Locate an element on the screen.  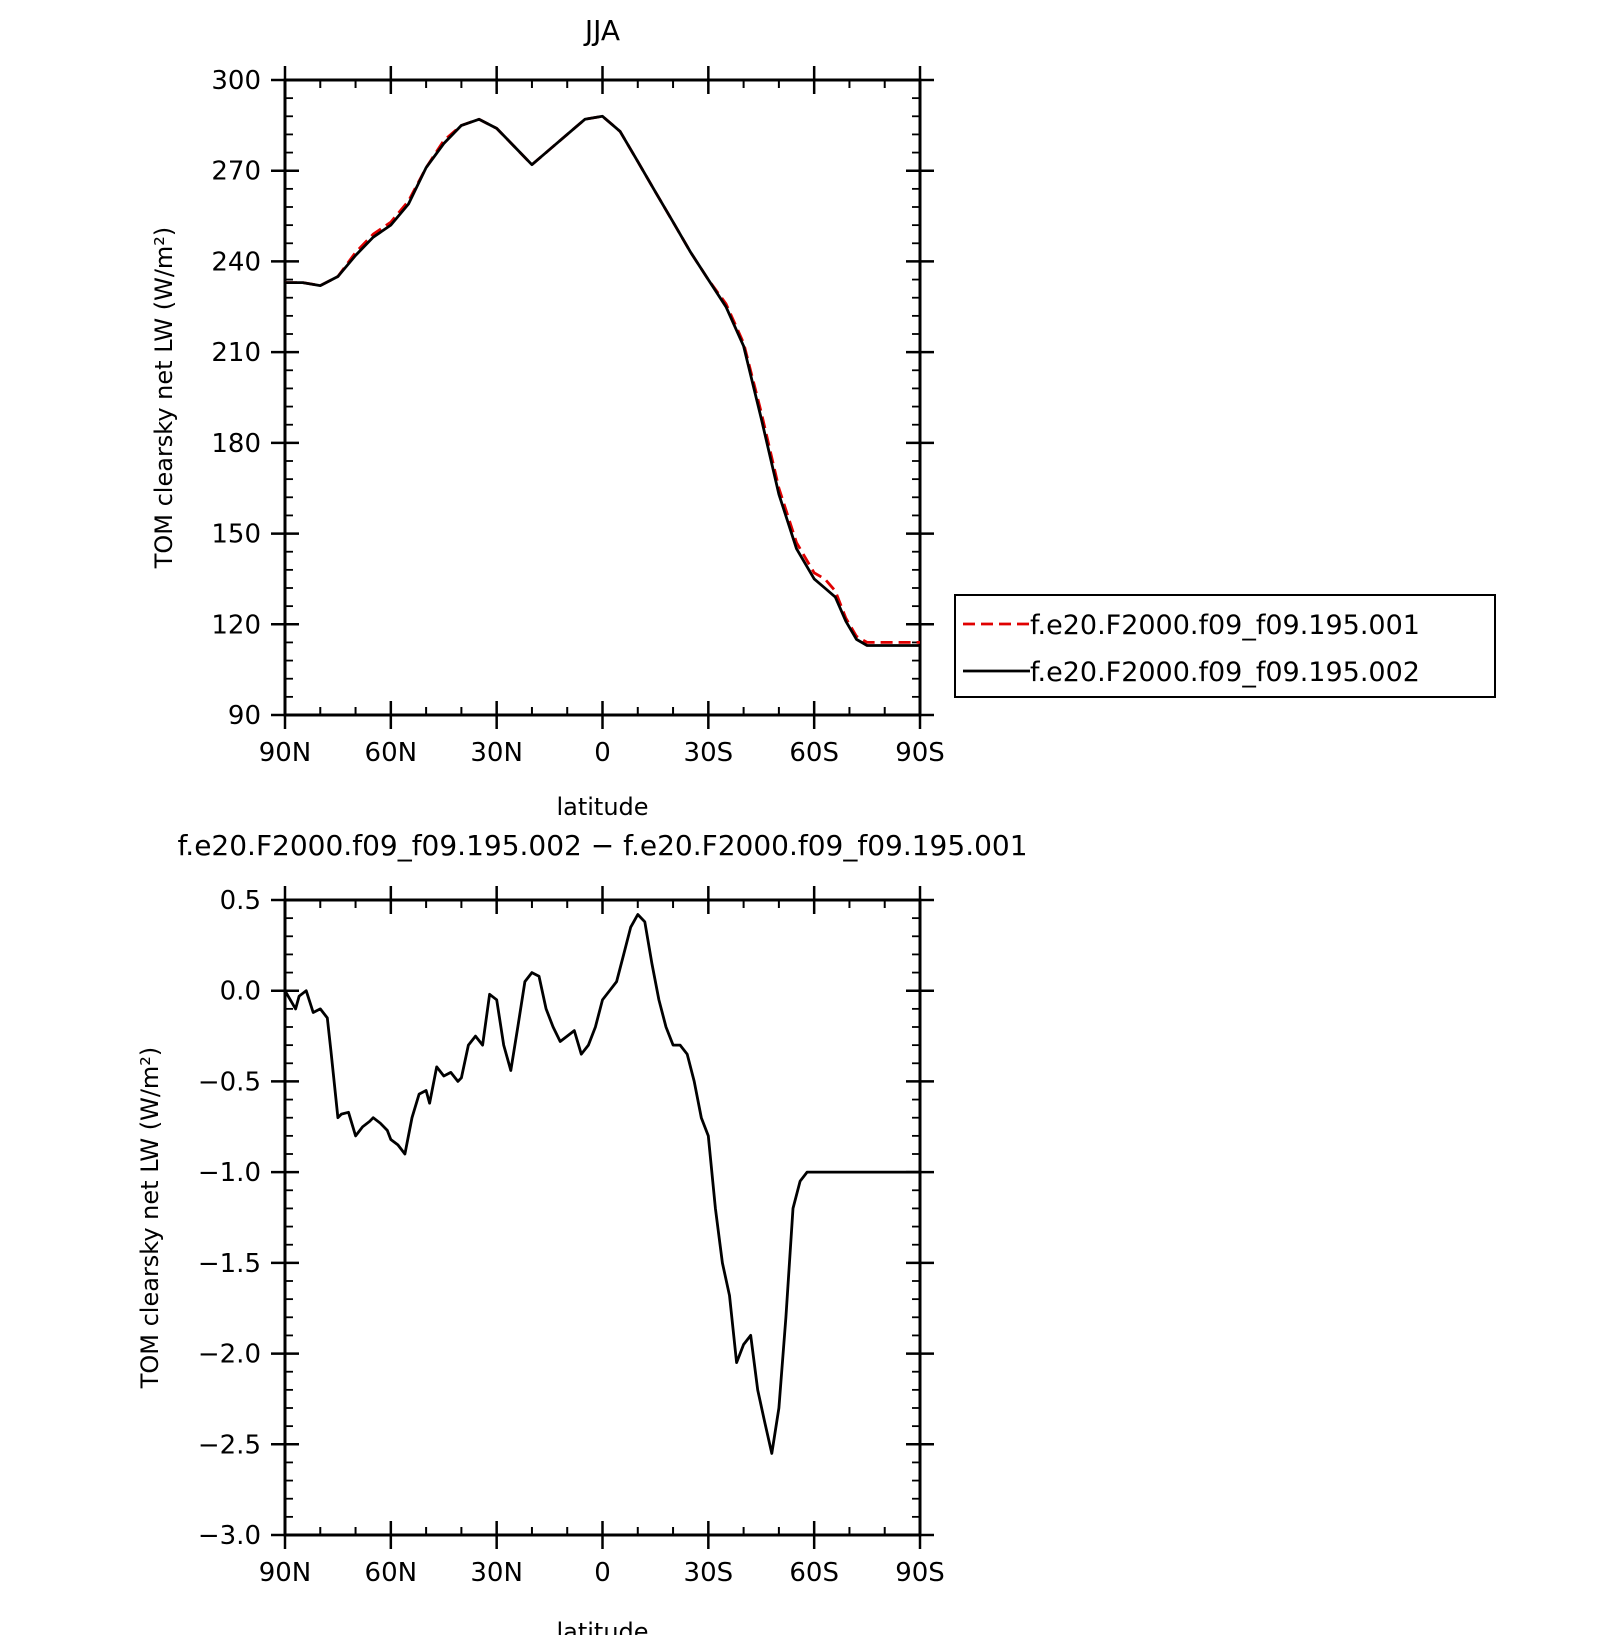
y-tick-label: −2.5 is located at coordinates (229, 1445).